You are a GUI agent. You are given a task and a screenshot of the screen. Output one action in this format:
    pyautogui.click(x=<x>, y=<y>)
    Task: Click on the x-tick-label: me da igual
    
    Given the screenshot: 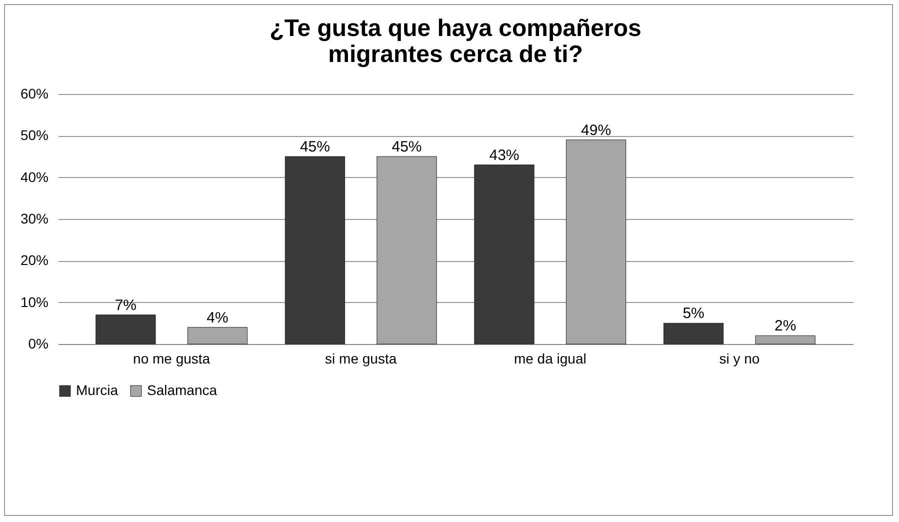 What is the action you would take?
    pyautogui.click(x=550, y=358)
    